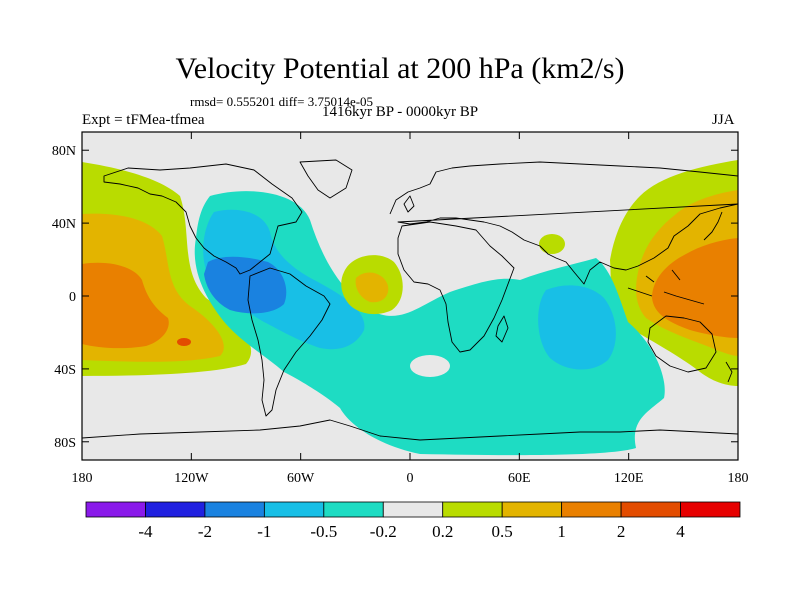 The height and width of the screenshot is (600, 800). What do you see at coordinates (326, 179) in the screenshot?
I see `coast-greenland` at bounding box center [326, 179].